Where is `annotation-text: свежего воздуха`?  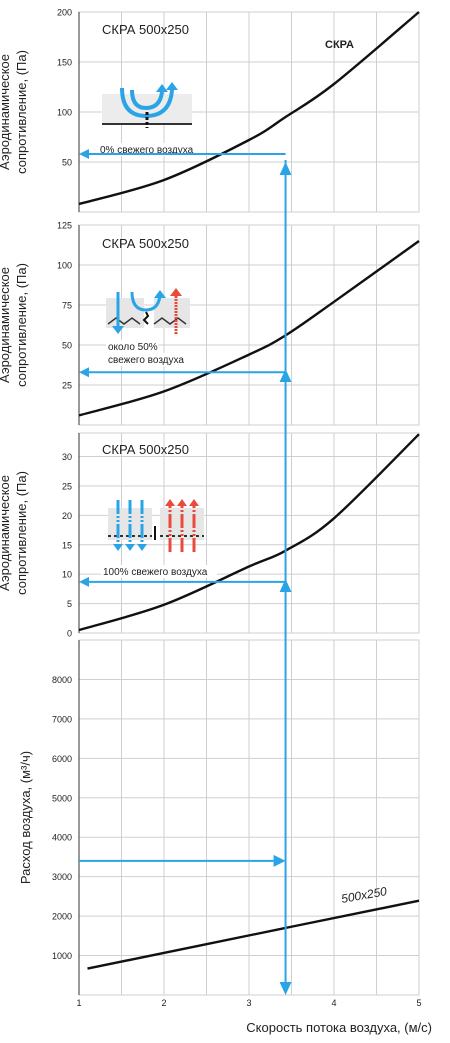
annotation-text: свежего воздуха is located at coordinates (146, 360).